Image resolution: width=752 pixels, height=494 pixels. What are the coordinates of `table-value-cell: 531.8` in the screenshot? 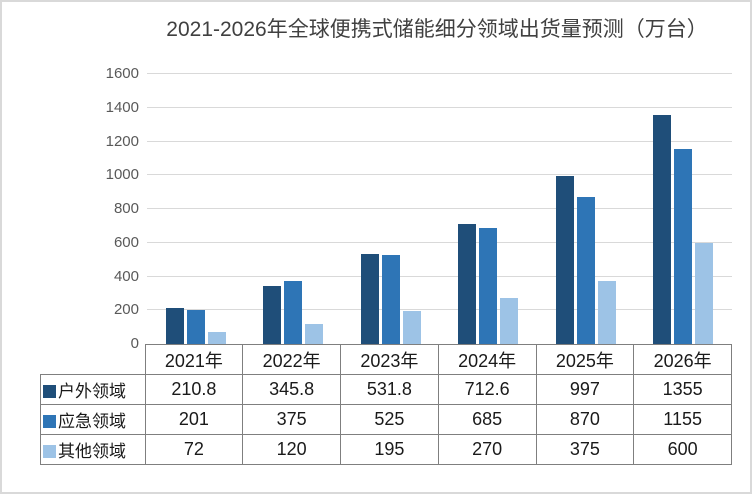 It's located at (389, 389).